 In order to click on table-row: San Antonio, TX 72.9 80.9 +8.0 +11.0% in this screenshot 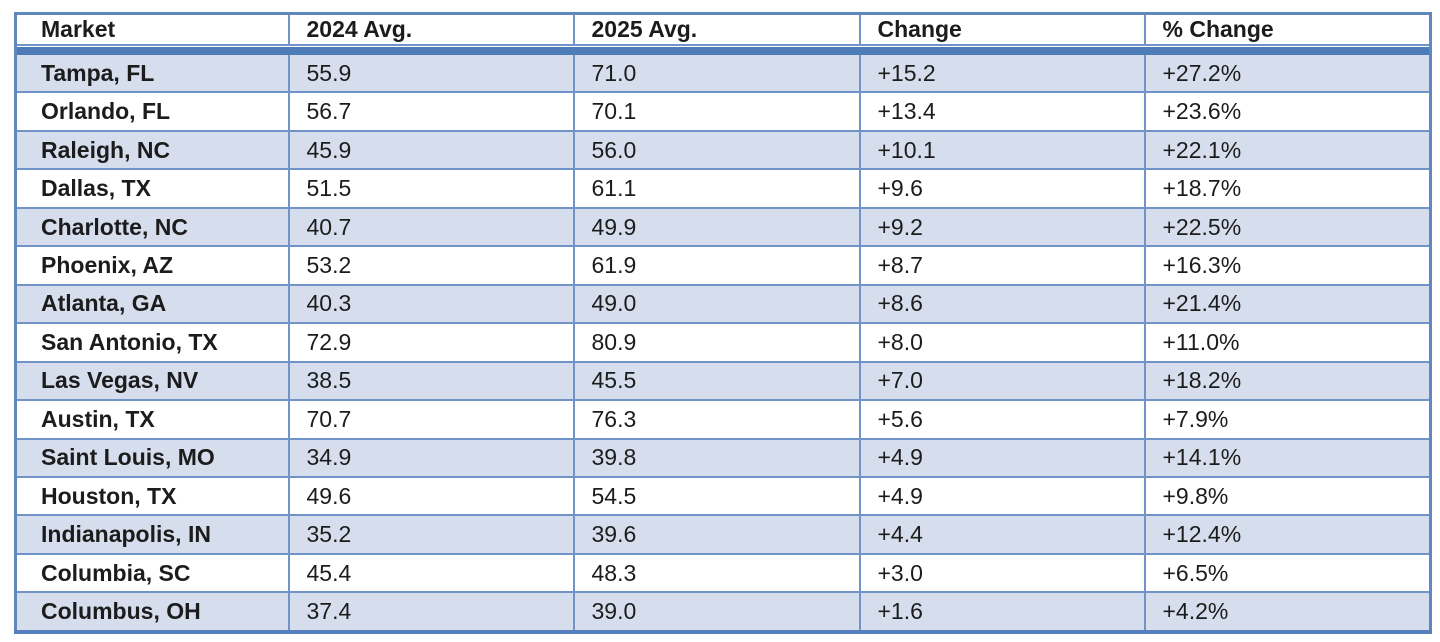, I will do `click(723, 342)`.